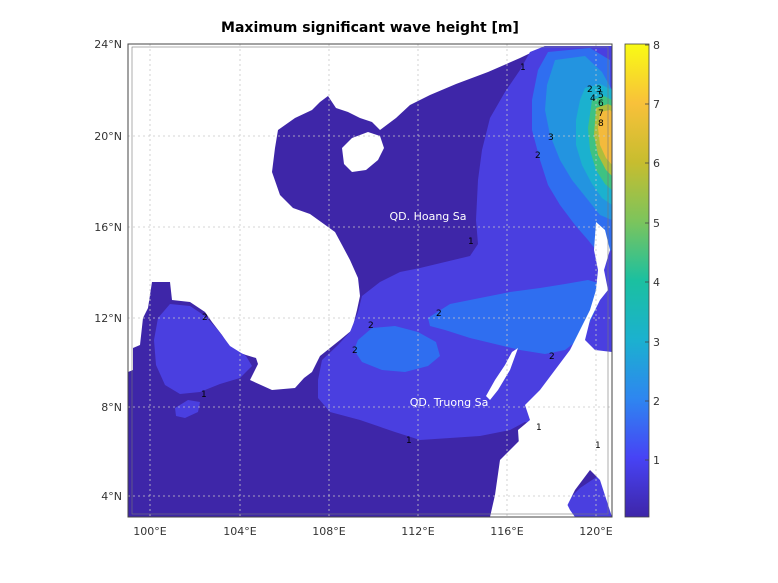 This screenshot has width=778, height=583. Describe the element at coordinates (601, 114) in the screenshot. I see `contour-label: 7` at that location.